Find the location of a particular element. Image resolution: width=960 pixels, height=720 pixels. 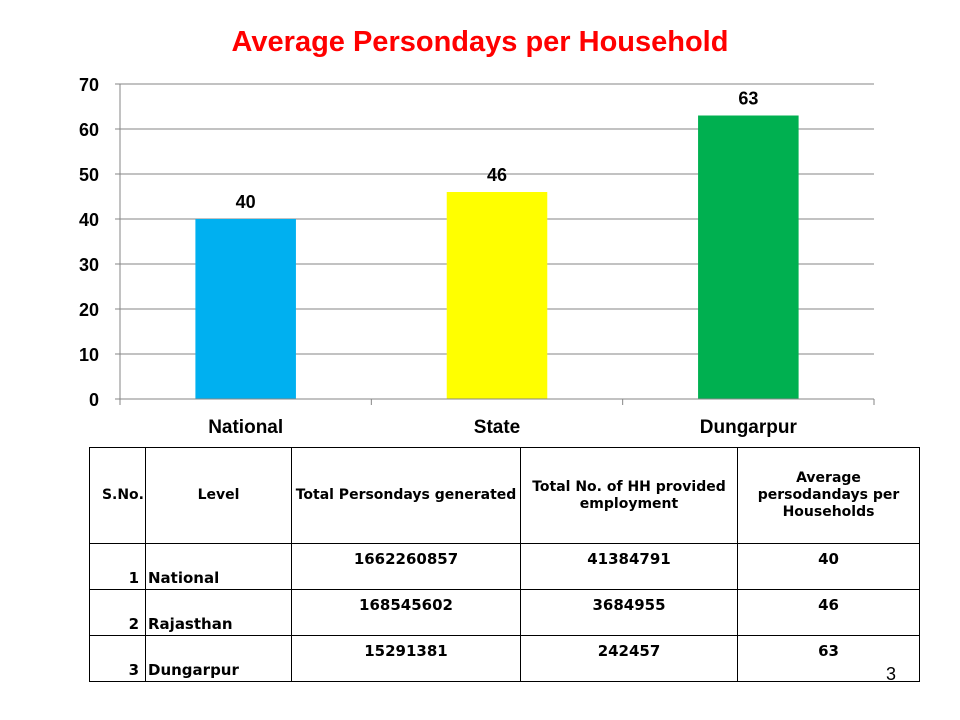

y-axis-ticks: 0 10 20 30 40 50 60 70 is located at coordinates (99, 242).